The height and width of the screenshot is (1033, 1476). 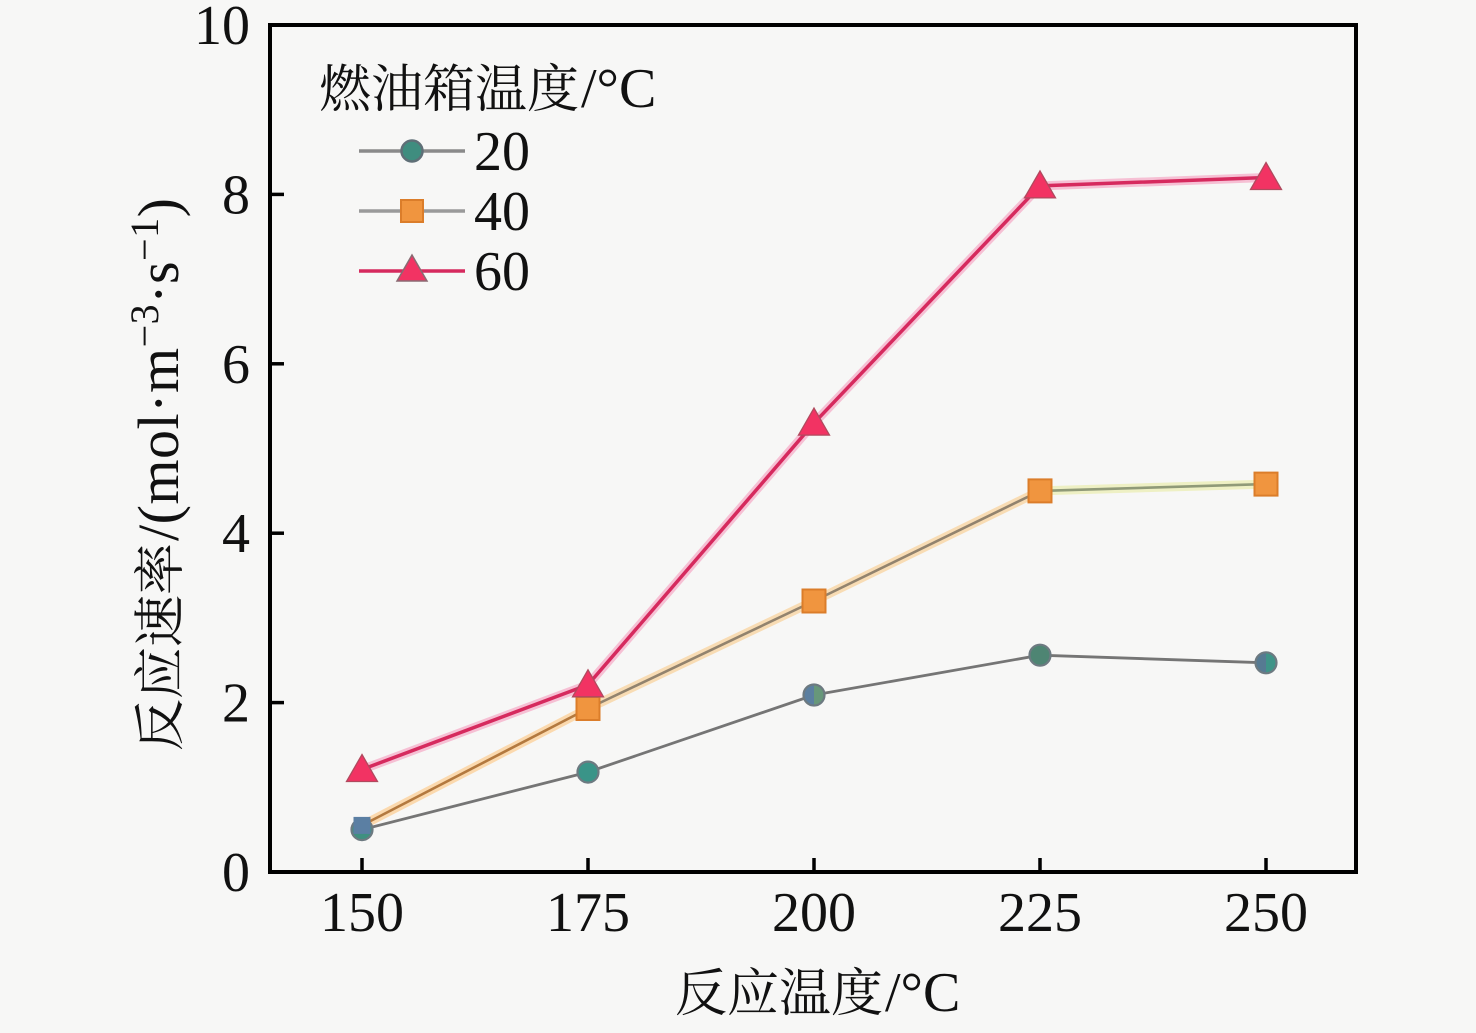 I want to click on svg-text: 6, so click(x=236, y=365).